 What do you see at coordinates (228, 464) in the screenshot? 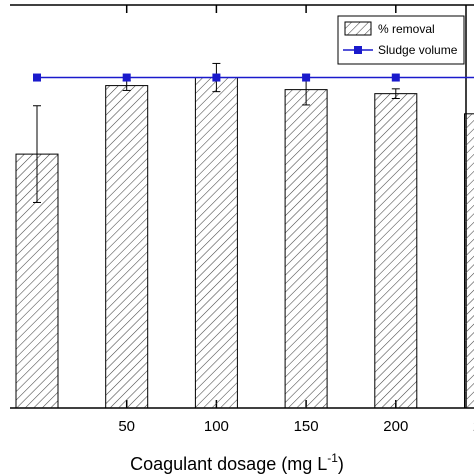
I see `x-axis-title-main: Coagulant dosage (mg L` at bounding box center [228, 464].